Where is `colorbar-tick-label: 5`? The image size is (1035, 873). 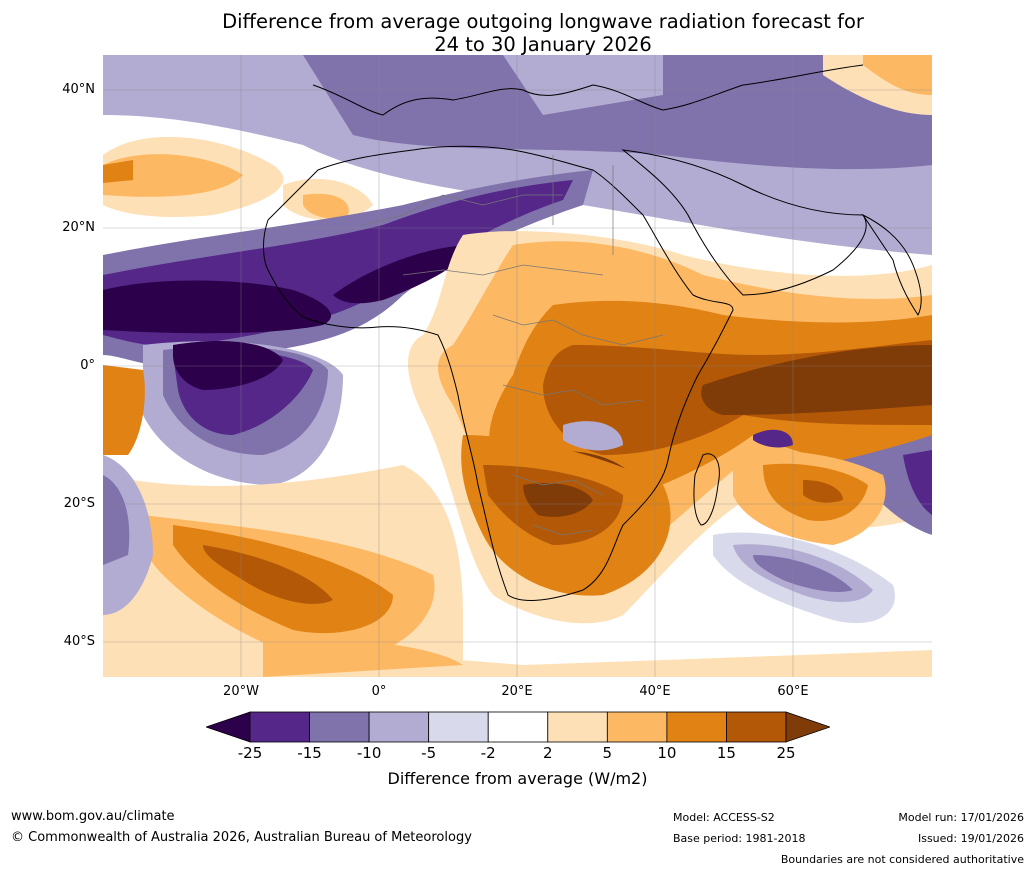 colorbar-tick-label: 5 is located at coordinates (607, 753).